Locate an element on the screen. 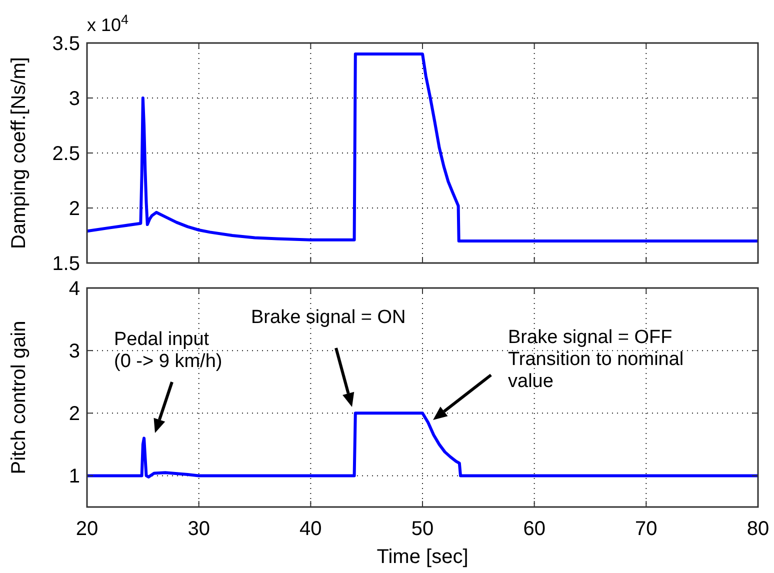 The height and width of the screenshot is (573, 774). line-series is located at coordinates (423, 445).